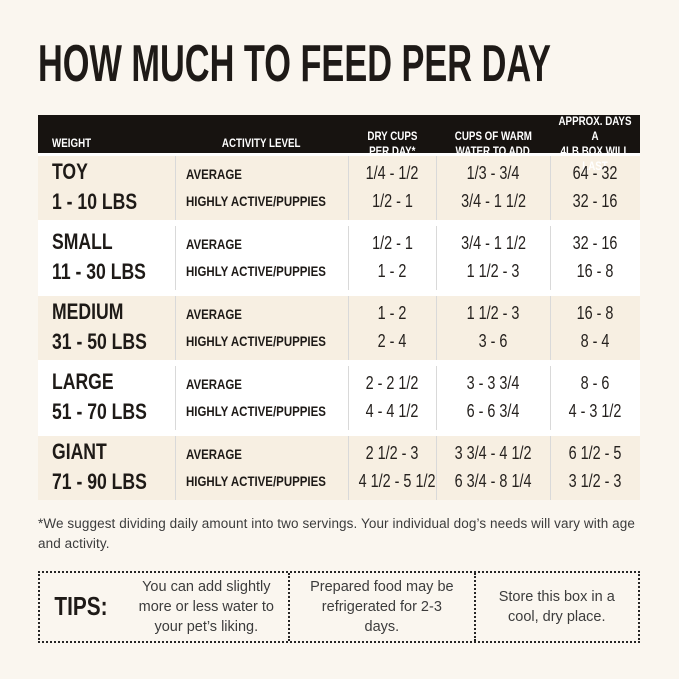 The width and height of the screenshot is (679, 679). I want to click on warm-water-cell: 1/3 - 3/4 3/4 - 1 1/2, so click(493, 188).